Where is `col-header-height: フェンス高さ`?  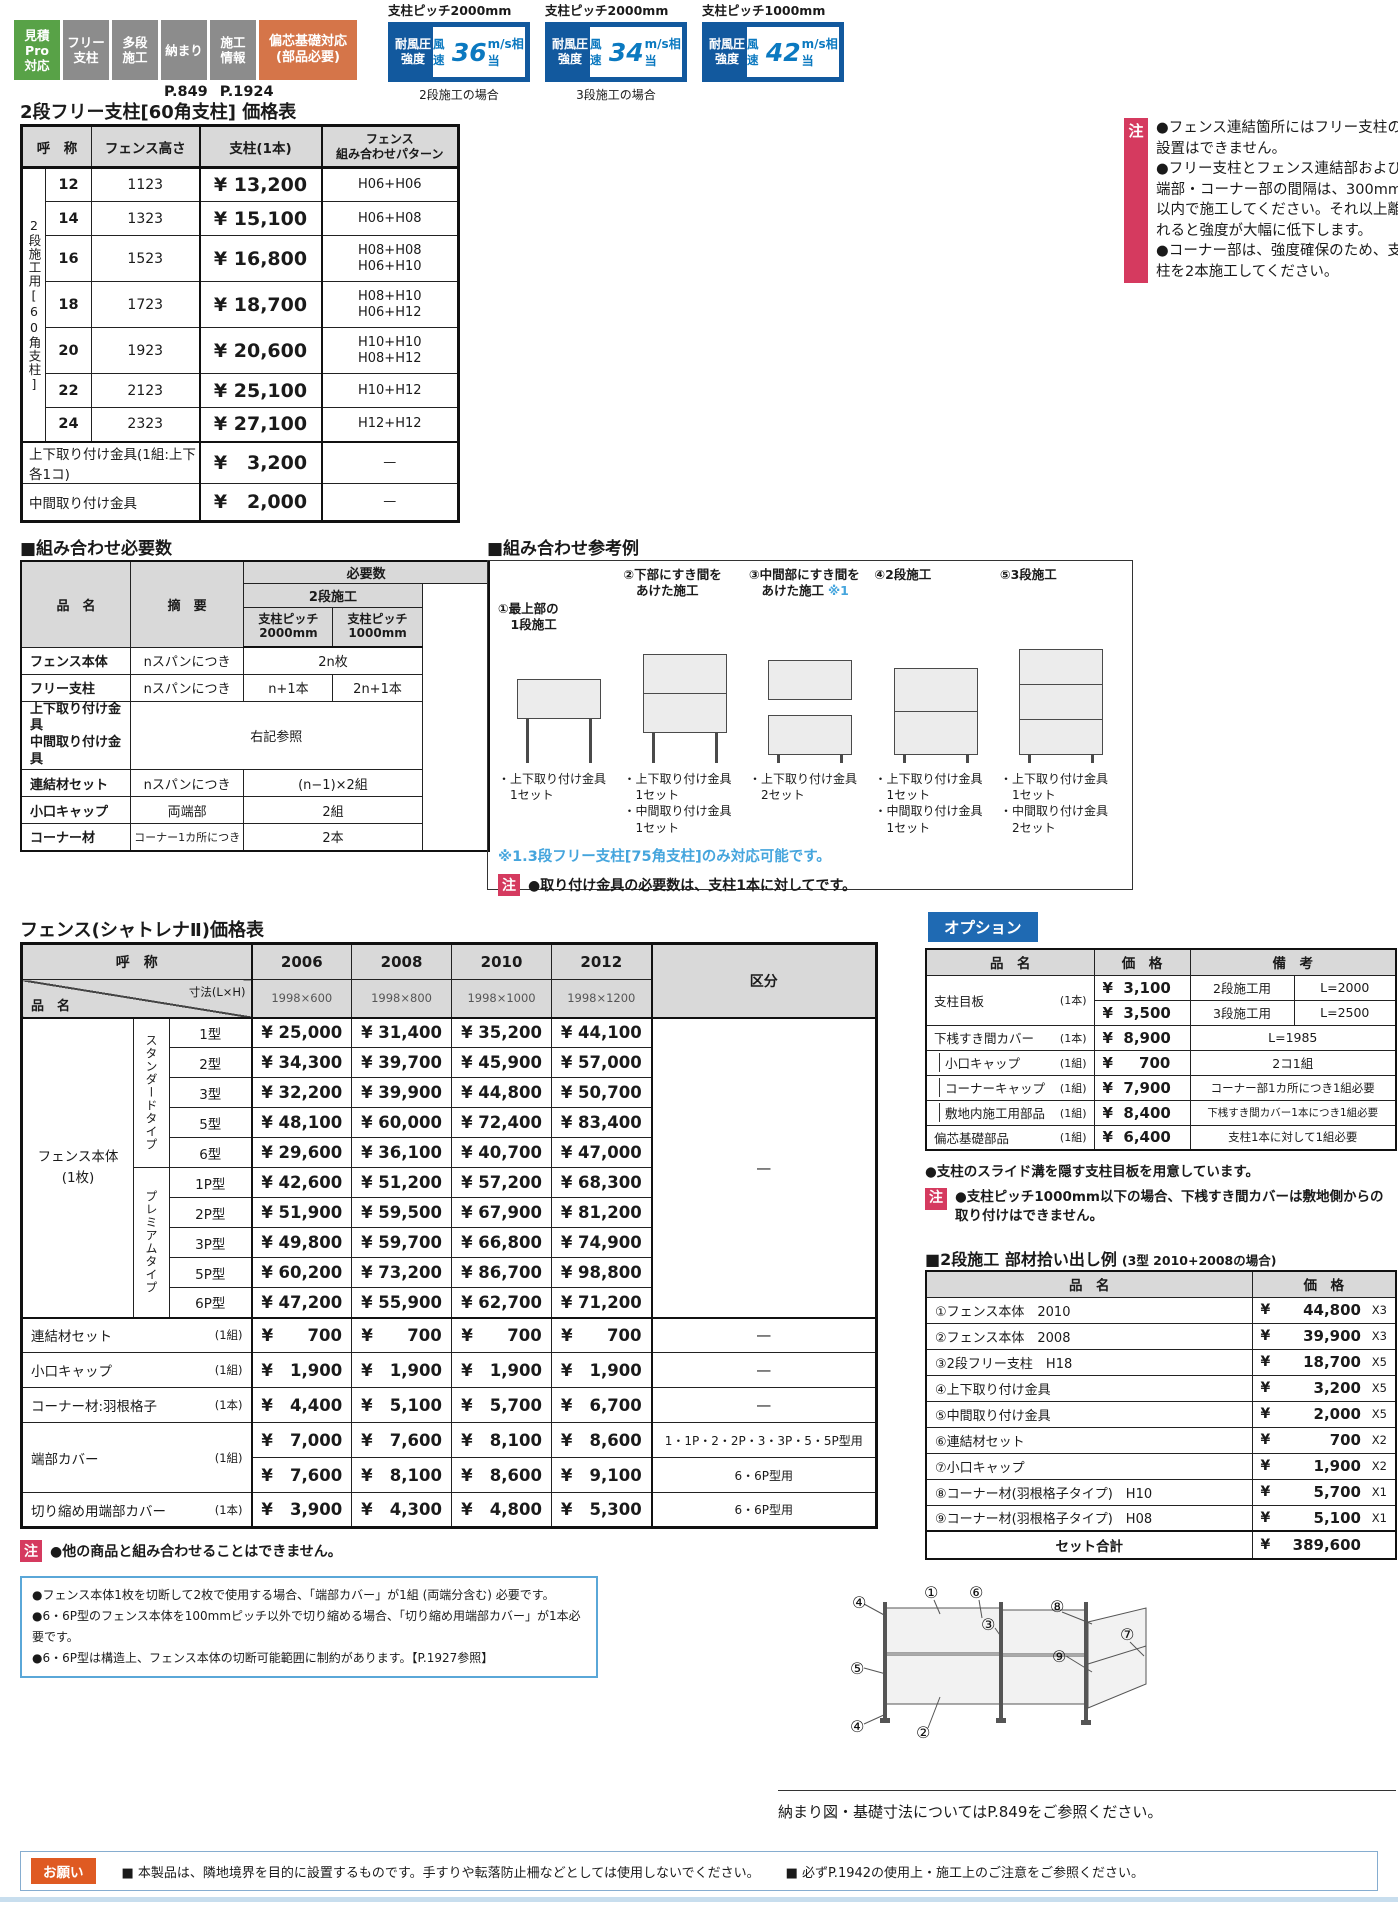 col-header-height: フェンス高さ is located at coordinates (145, 147).